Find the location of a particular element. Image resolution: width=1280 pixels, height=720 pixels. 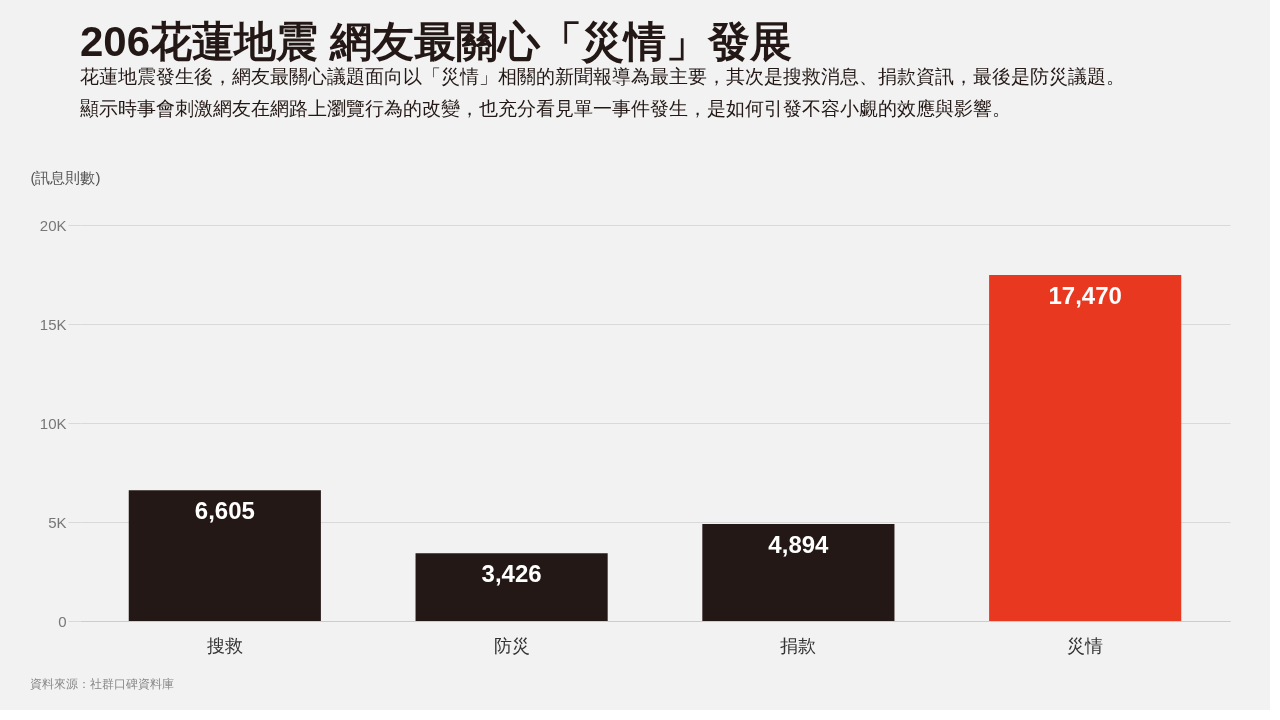

data-label: 17,470 is located at coordinates (1085, 296).